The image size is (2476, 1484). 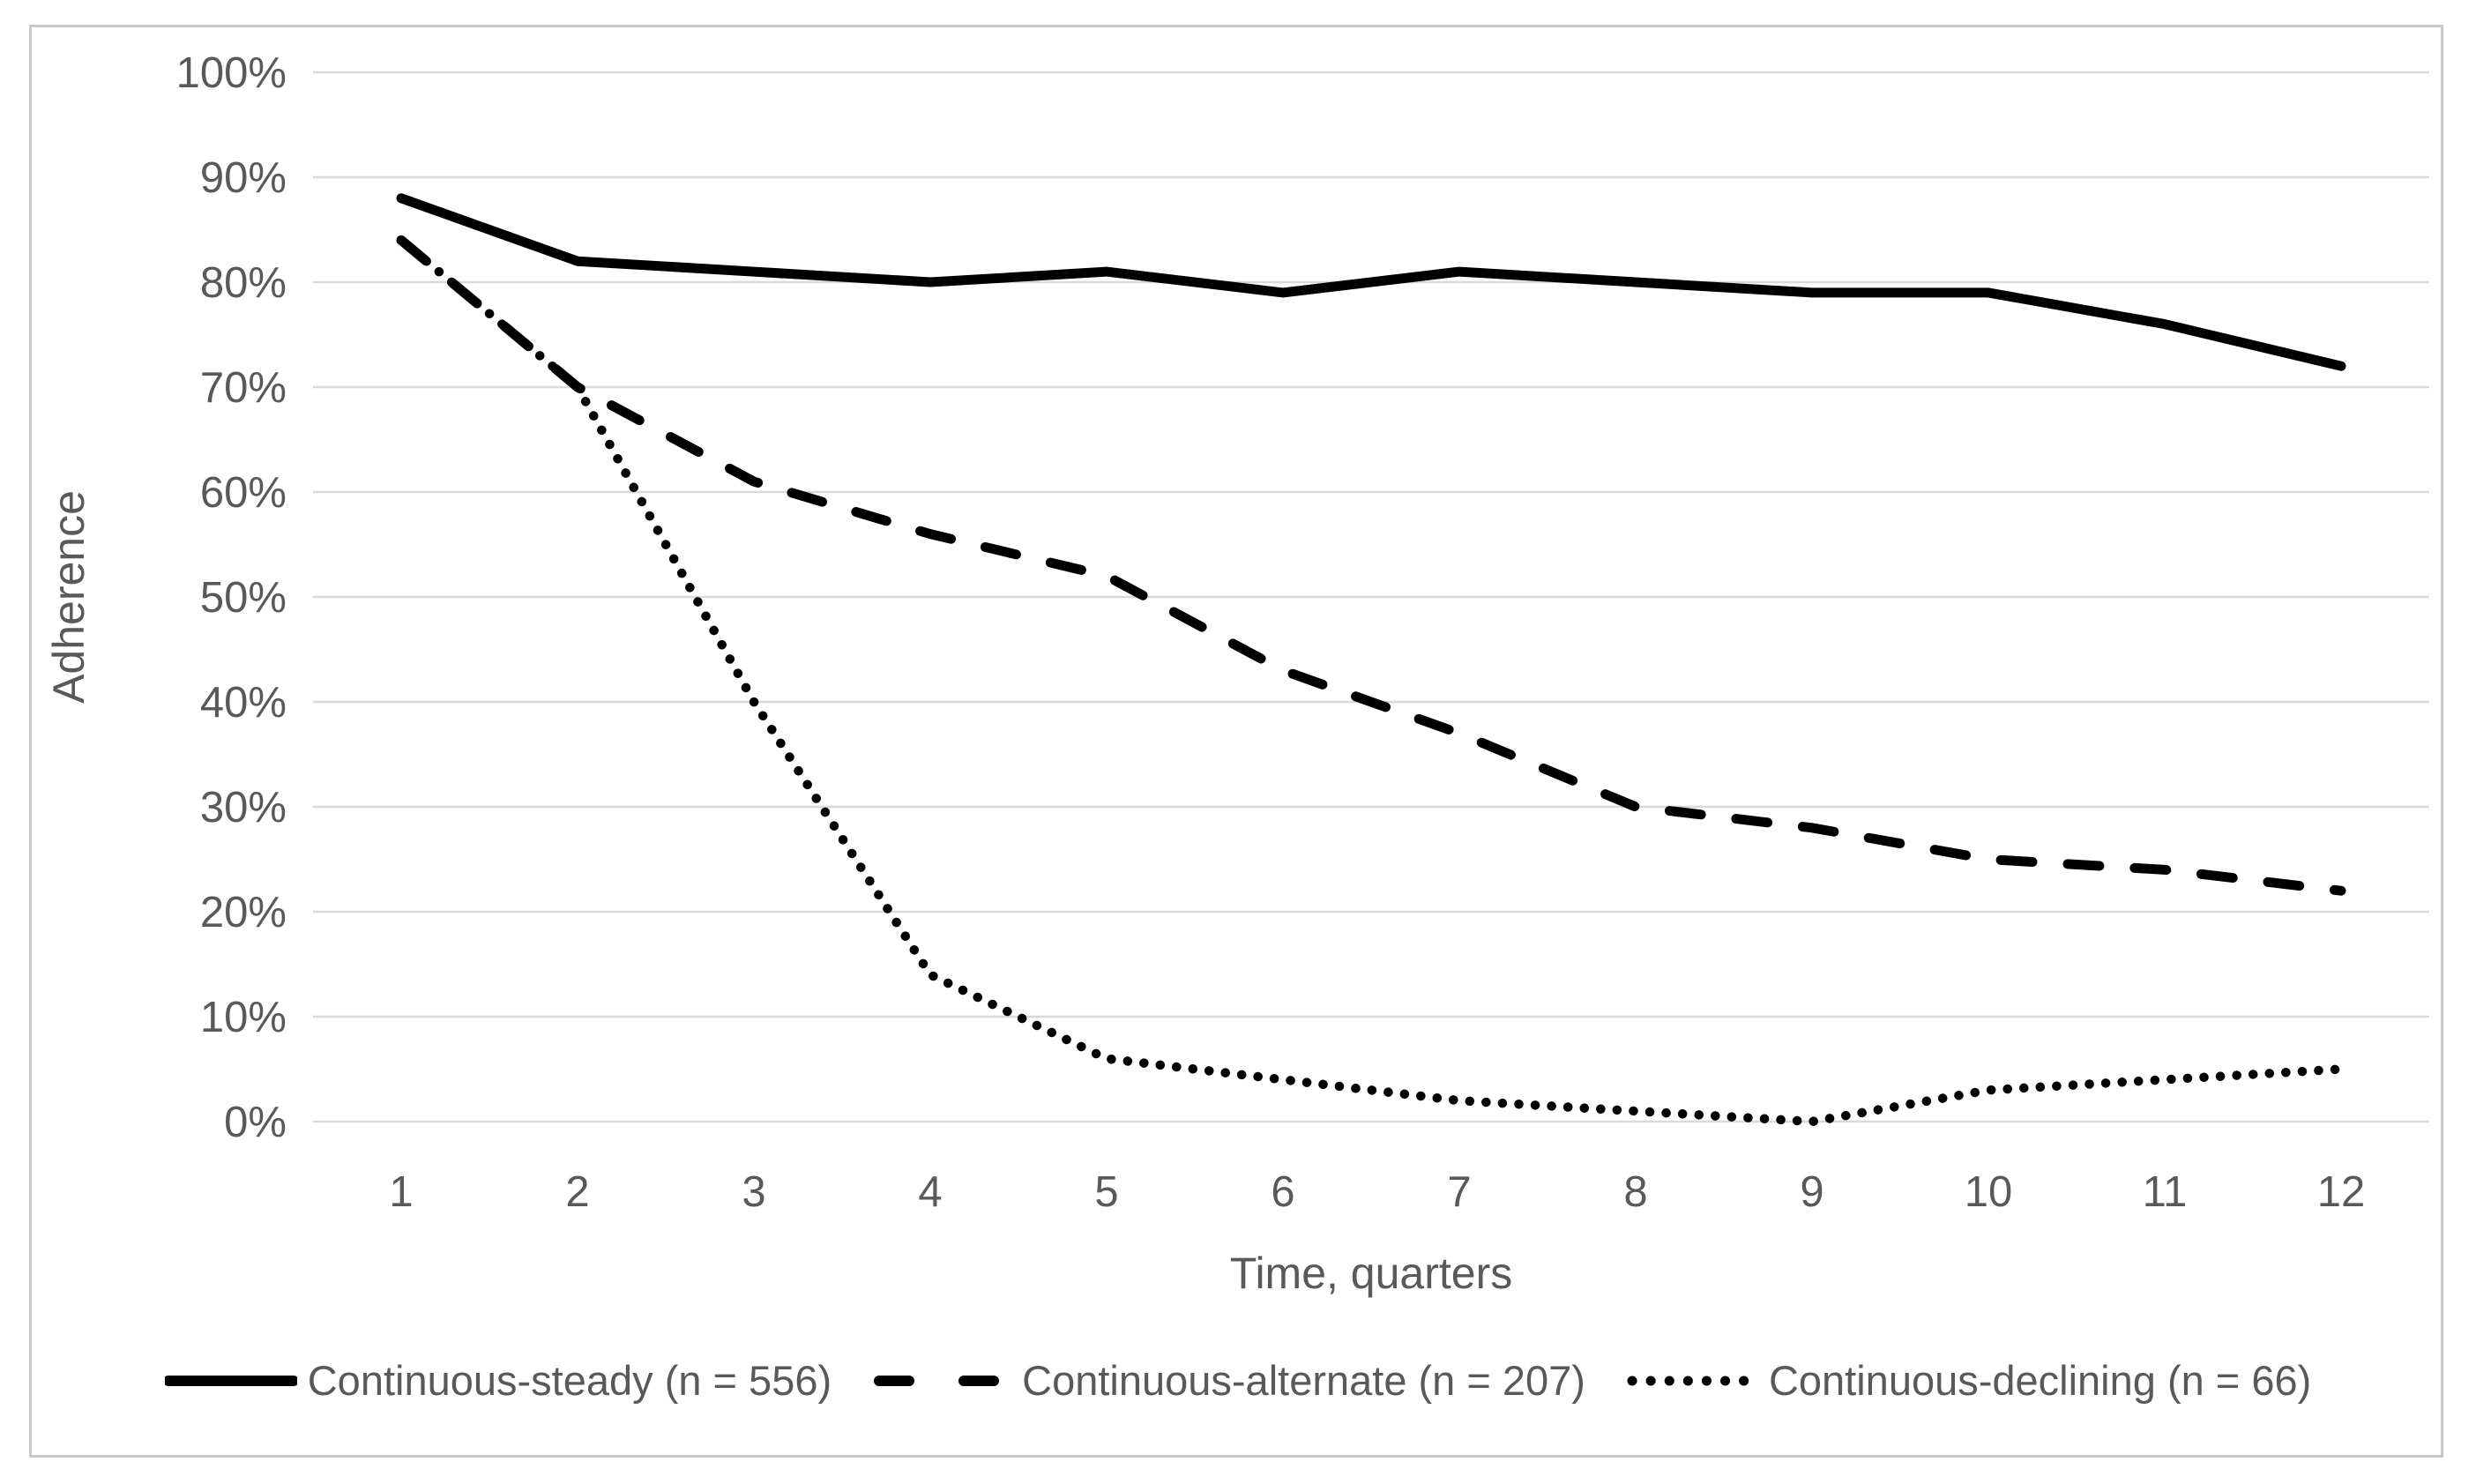 What do you see at coordinates (230, 1380) in the screenshot?
I see `legend-marker-solid-icon` at bounding box center [230, 1380].